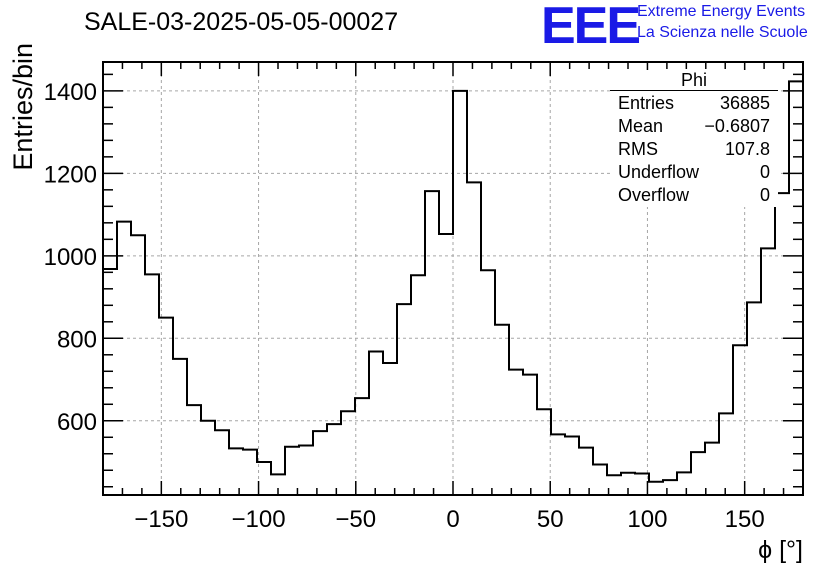  Describe the element at coordinates (647, 519) in the screenshot. I see `x-tick-label: 100` at that location.